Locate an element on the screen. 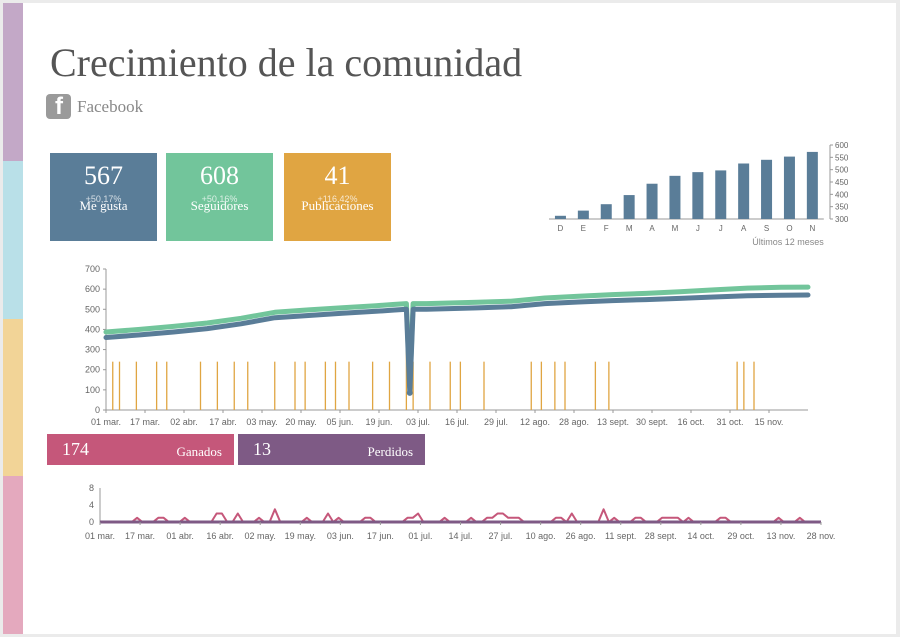 This screenshot has width=900, height=637. kpi-posts-label: Publicaciones is located at coordinates (337, 205).